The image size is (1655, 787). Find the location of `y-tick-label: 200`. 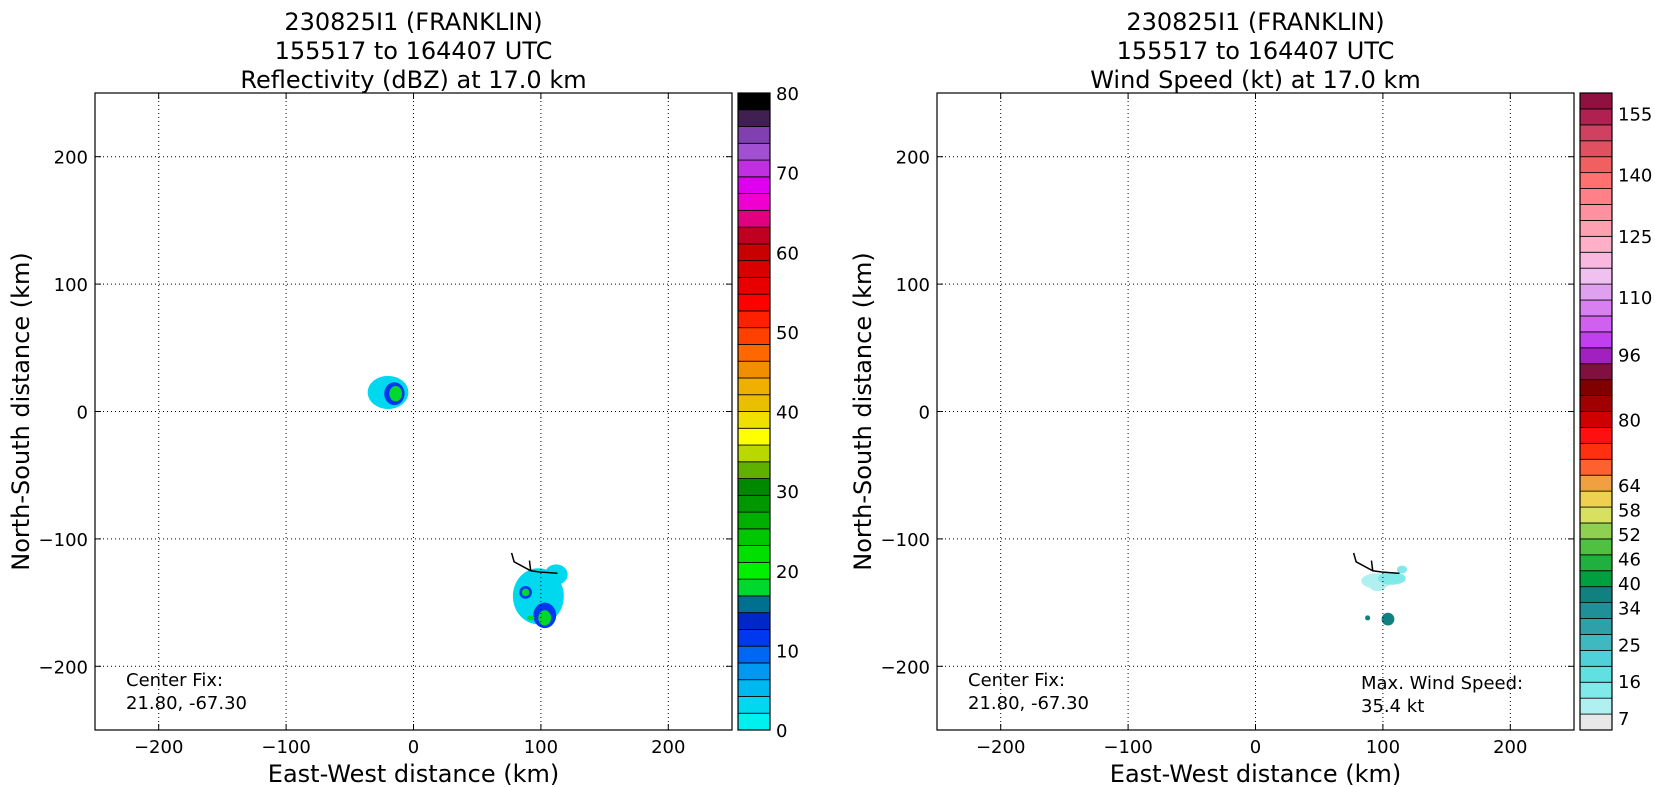

y-tick-label: 200 is located at coordinates (71, 158).